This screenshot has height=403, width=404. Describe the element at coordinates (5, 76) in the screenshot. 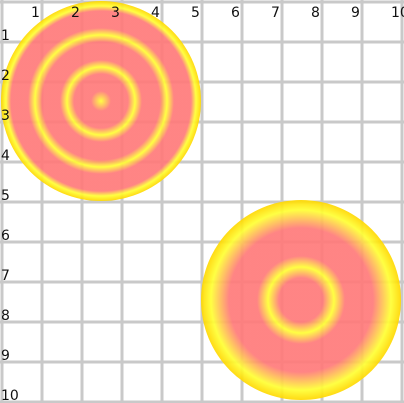

I see `row-label: 2` at that location.